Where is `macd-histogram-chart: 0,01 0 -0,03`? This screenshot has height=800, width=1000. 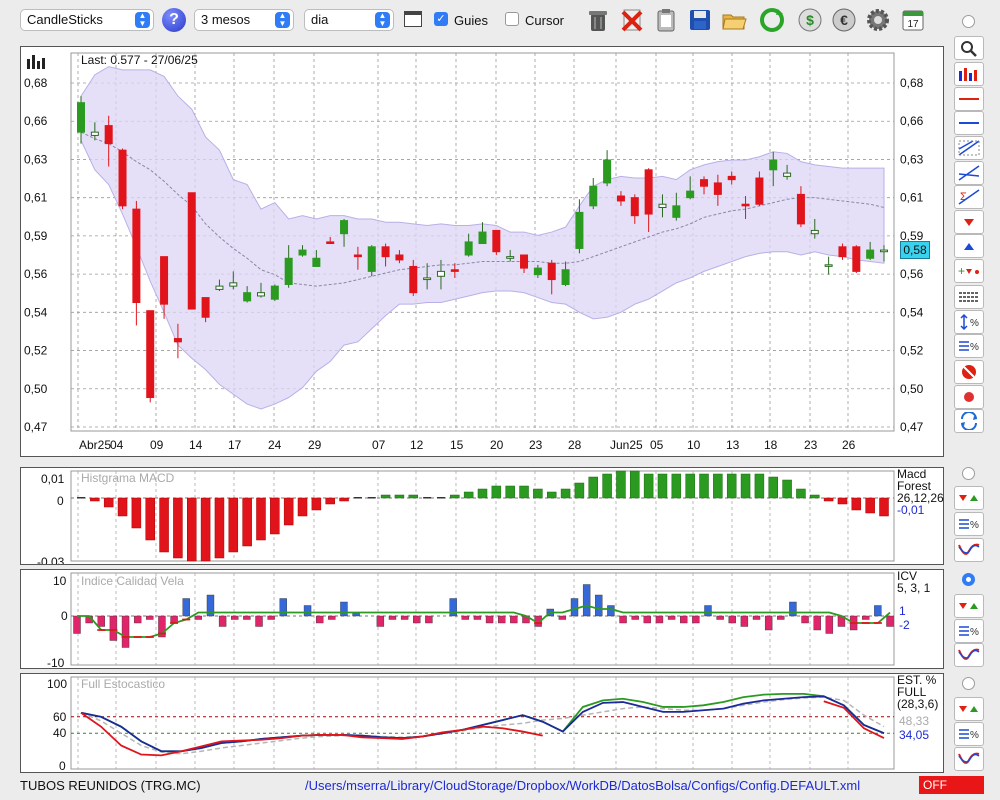 macd-histogram-chart: 0,01 0 -0,03 is located at coordinates (482, 516).